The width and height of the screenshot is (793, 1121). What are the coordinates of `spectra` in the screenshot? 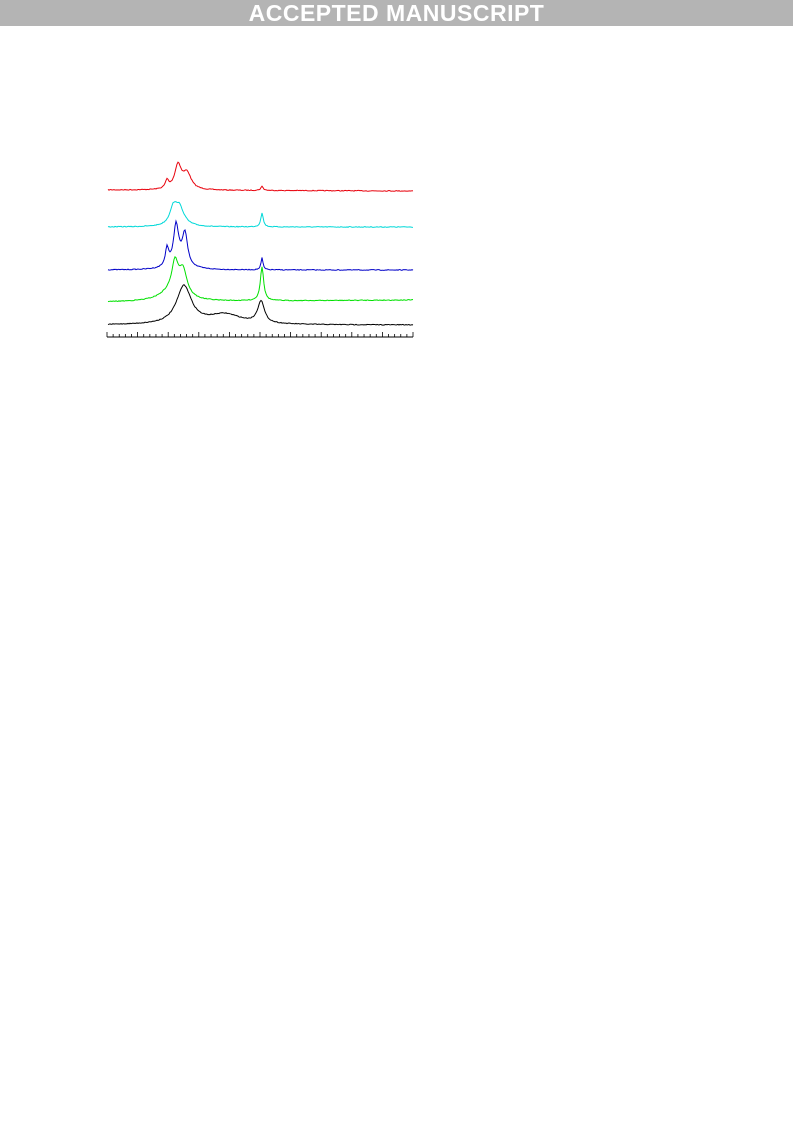 It's located at (260, 243).